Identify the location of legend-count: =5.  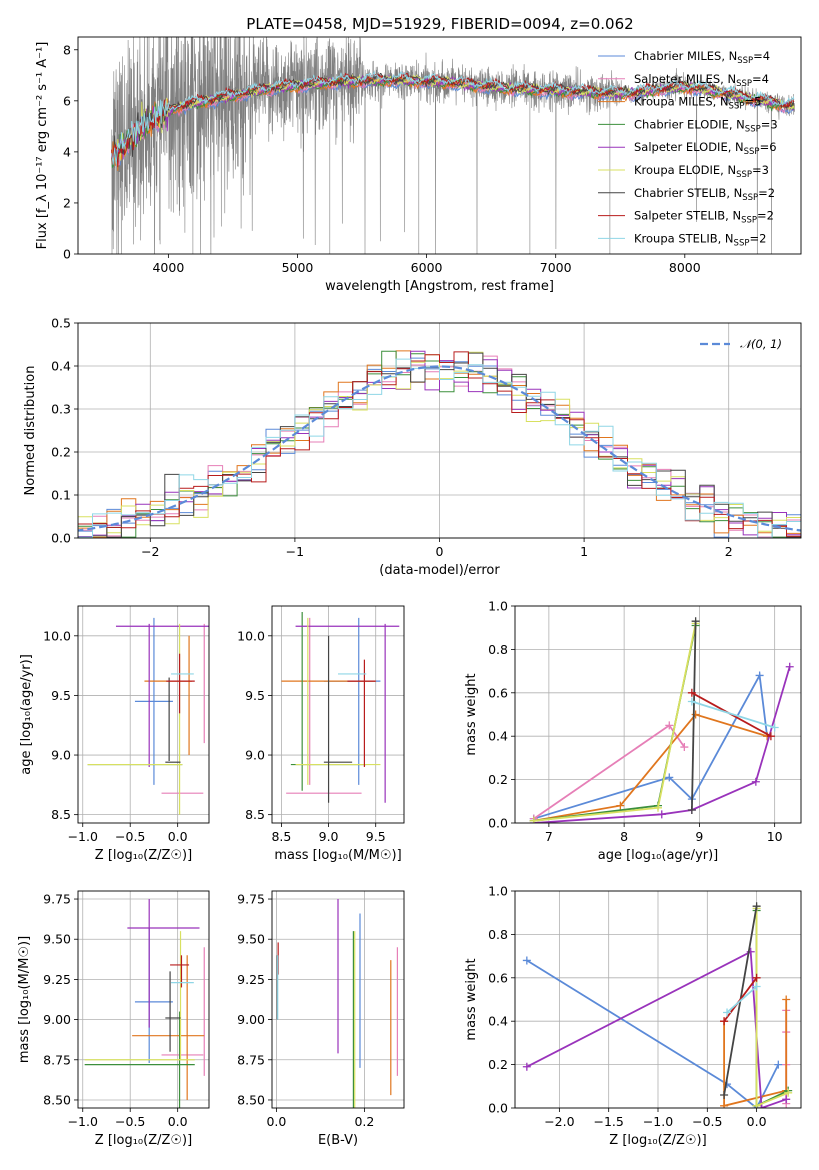
(752, 102).